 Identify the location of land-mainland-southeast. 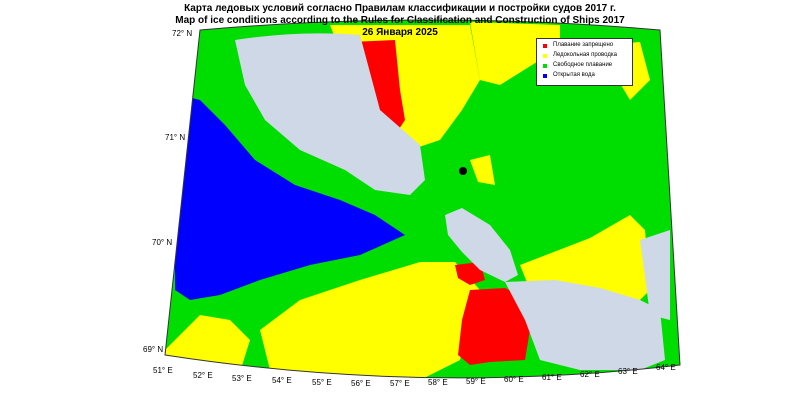
(585, 325).